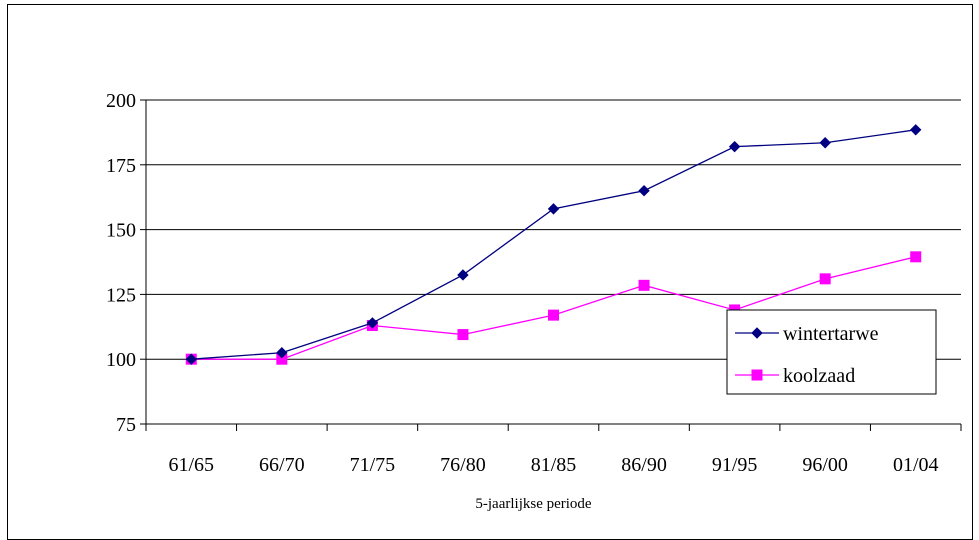 The height and width of the screenshot is (540, 979). Describe the element at coordinates (373, 465) in the screenshot. I see `x-tick-label: 71/75` at that location.